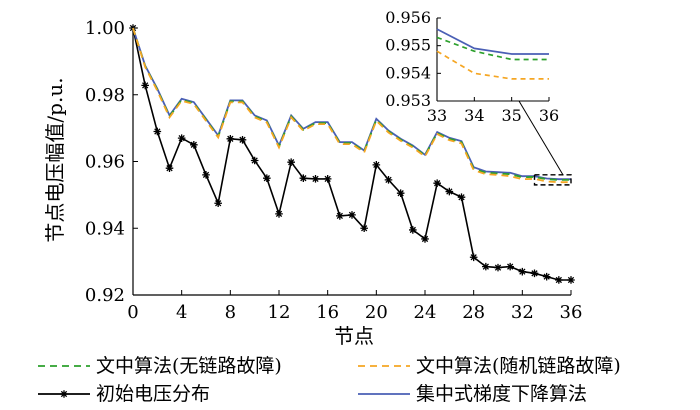  What do you see at coordinates (425, 312) in the screenshot?
I see `x-tick-label: 24` at bounding box center [425, 312].